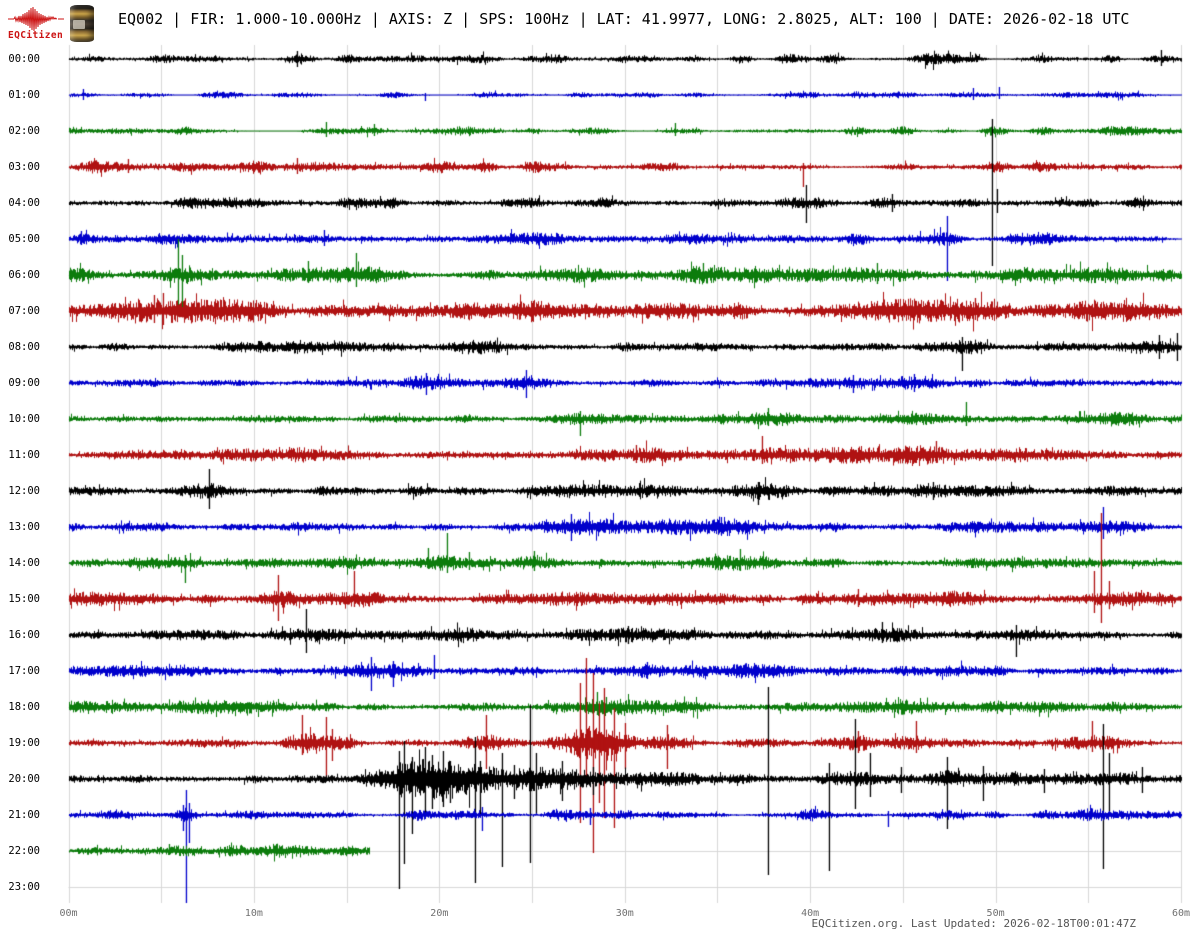 Image resolution: width=1200 pixels, height=940 pixels. I want to click on hour-label: 05:00, so click(24, 239).